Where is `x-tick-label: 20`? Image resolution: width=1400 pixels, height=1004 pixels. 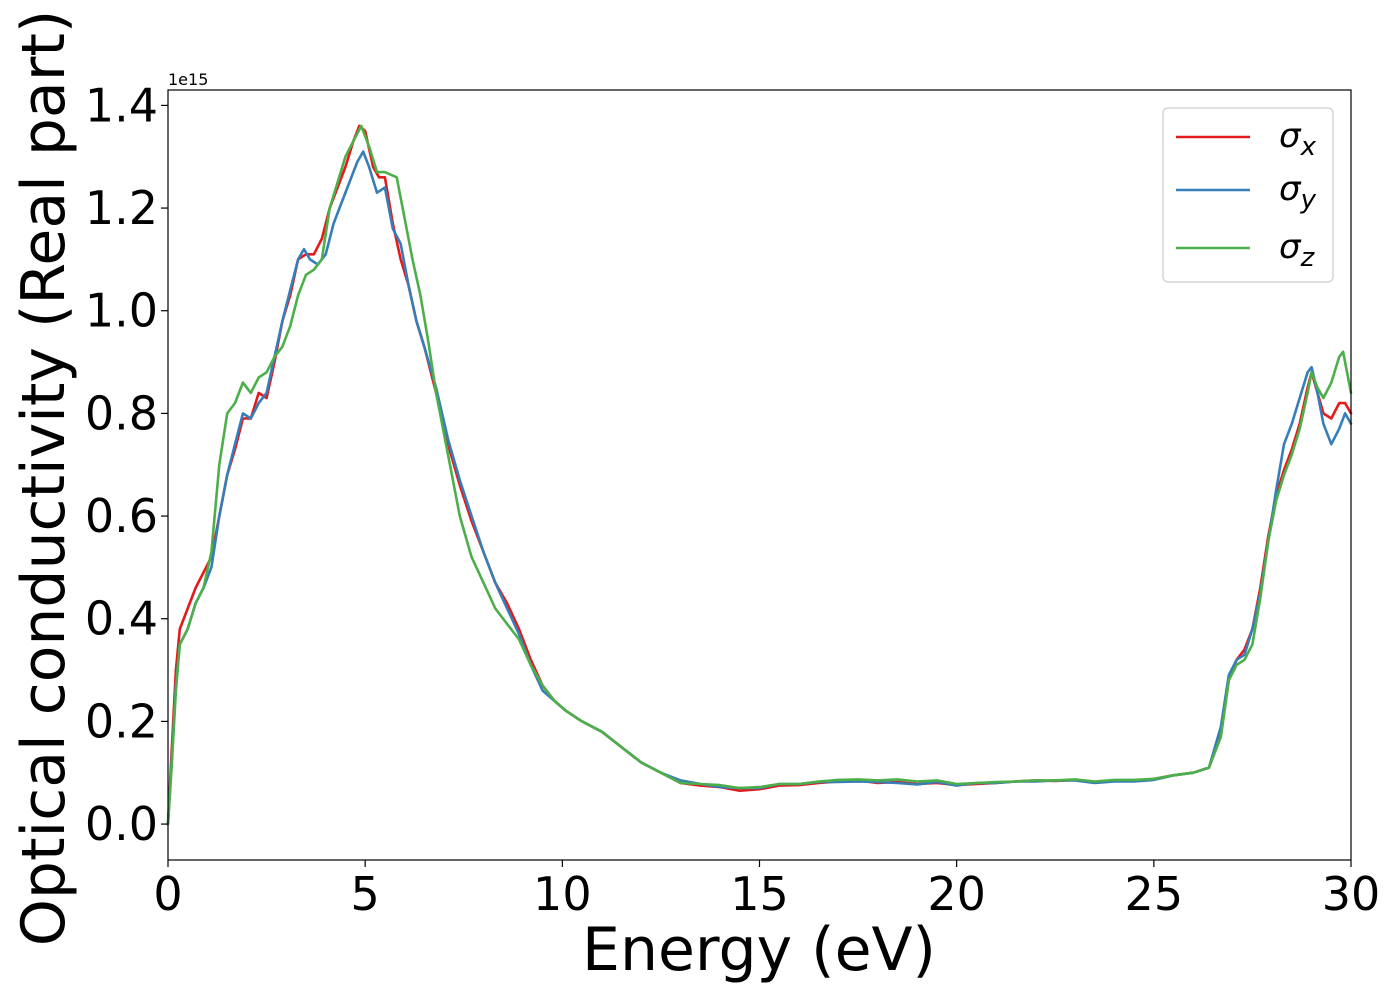 x-tick-label: 20 is located at coordinates (956, 894).